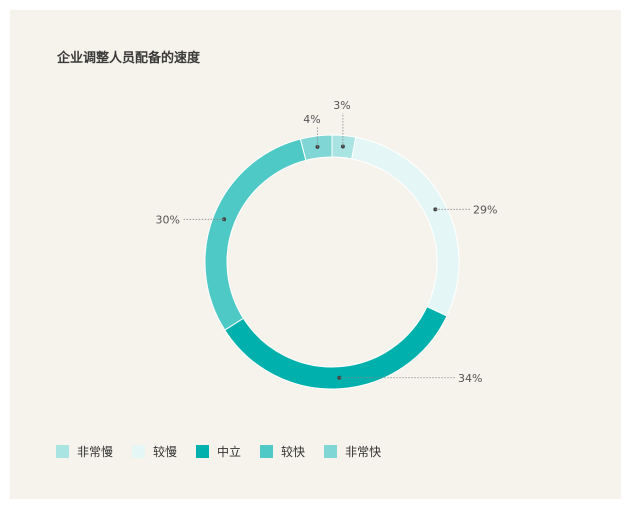 Image resolution: width=633 pixels, height=506 pixels. I want to click on legend-label: 较慢, so click(165, 452).